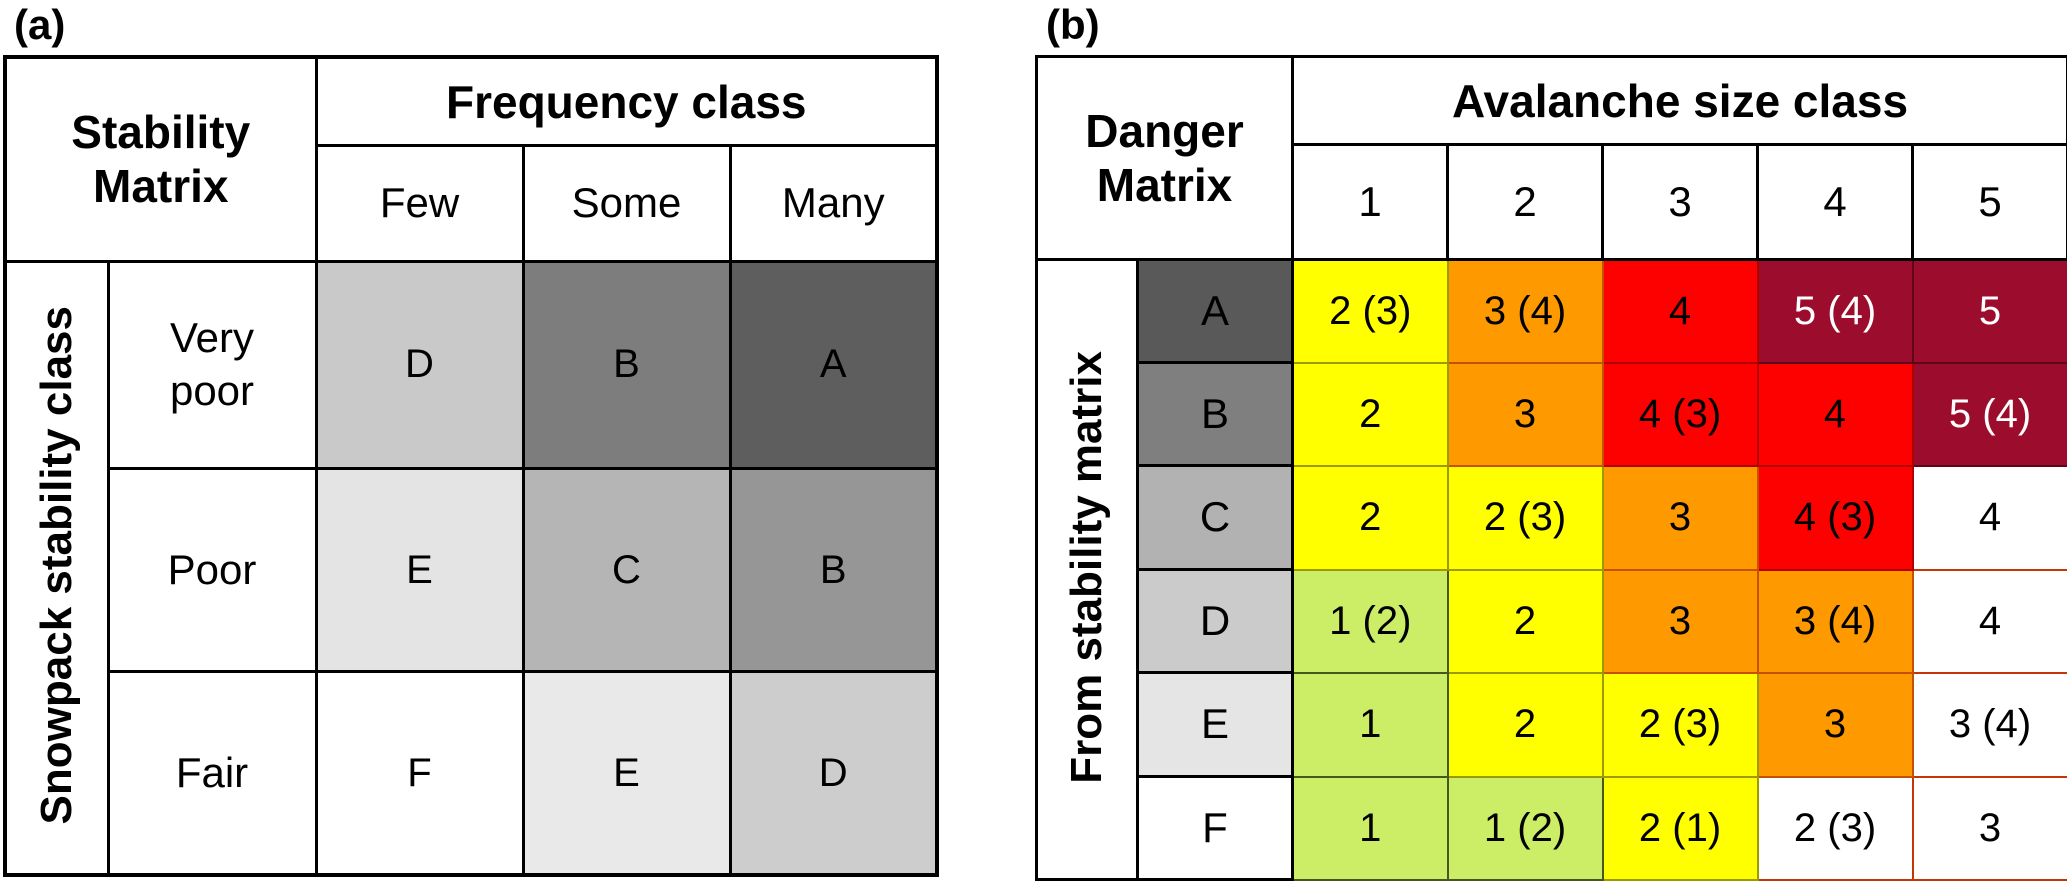 The height and width of the screenshot is (881, 2067). Describe the element at coordinates (212, 570) in the screenshot. I see `stability-row-label-poor: Poor` at that location.